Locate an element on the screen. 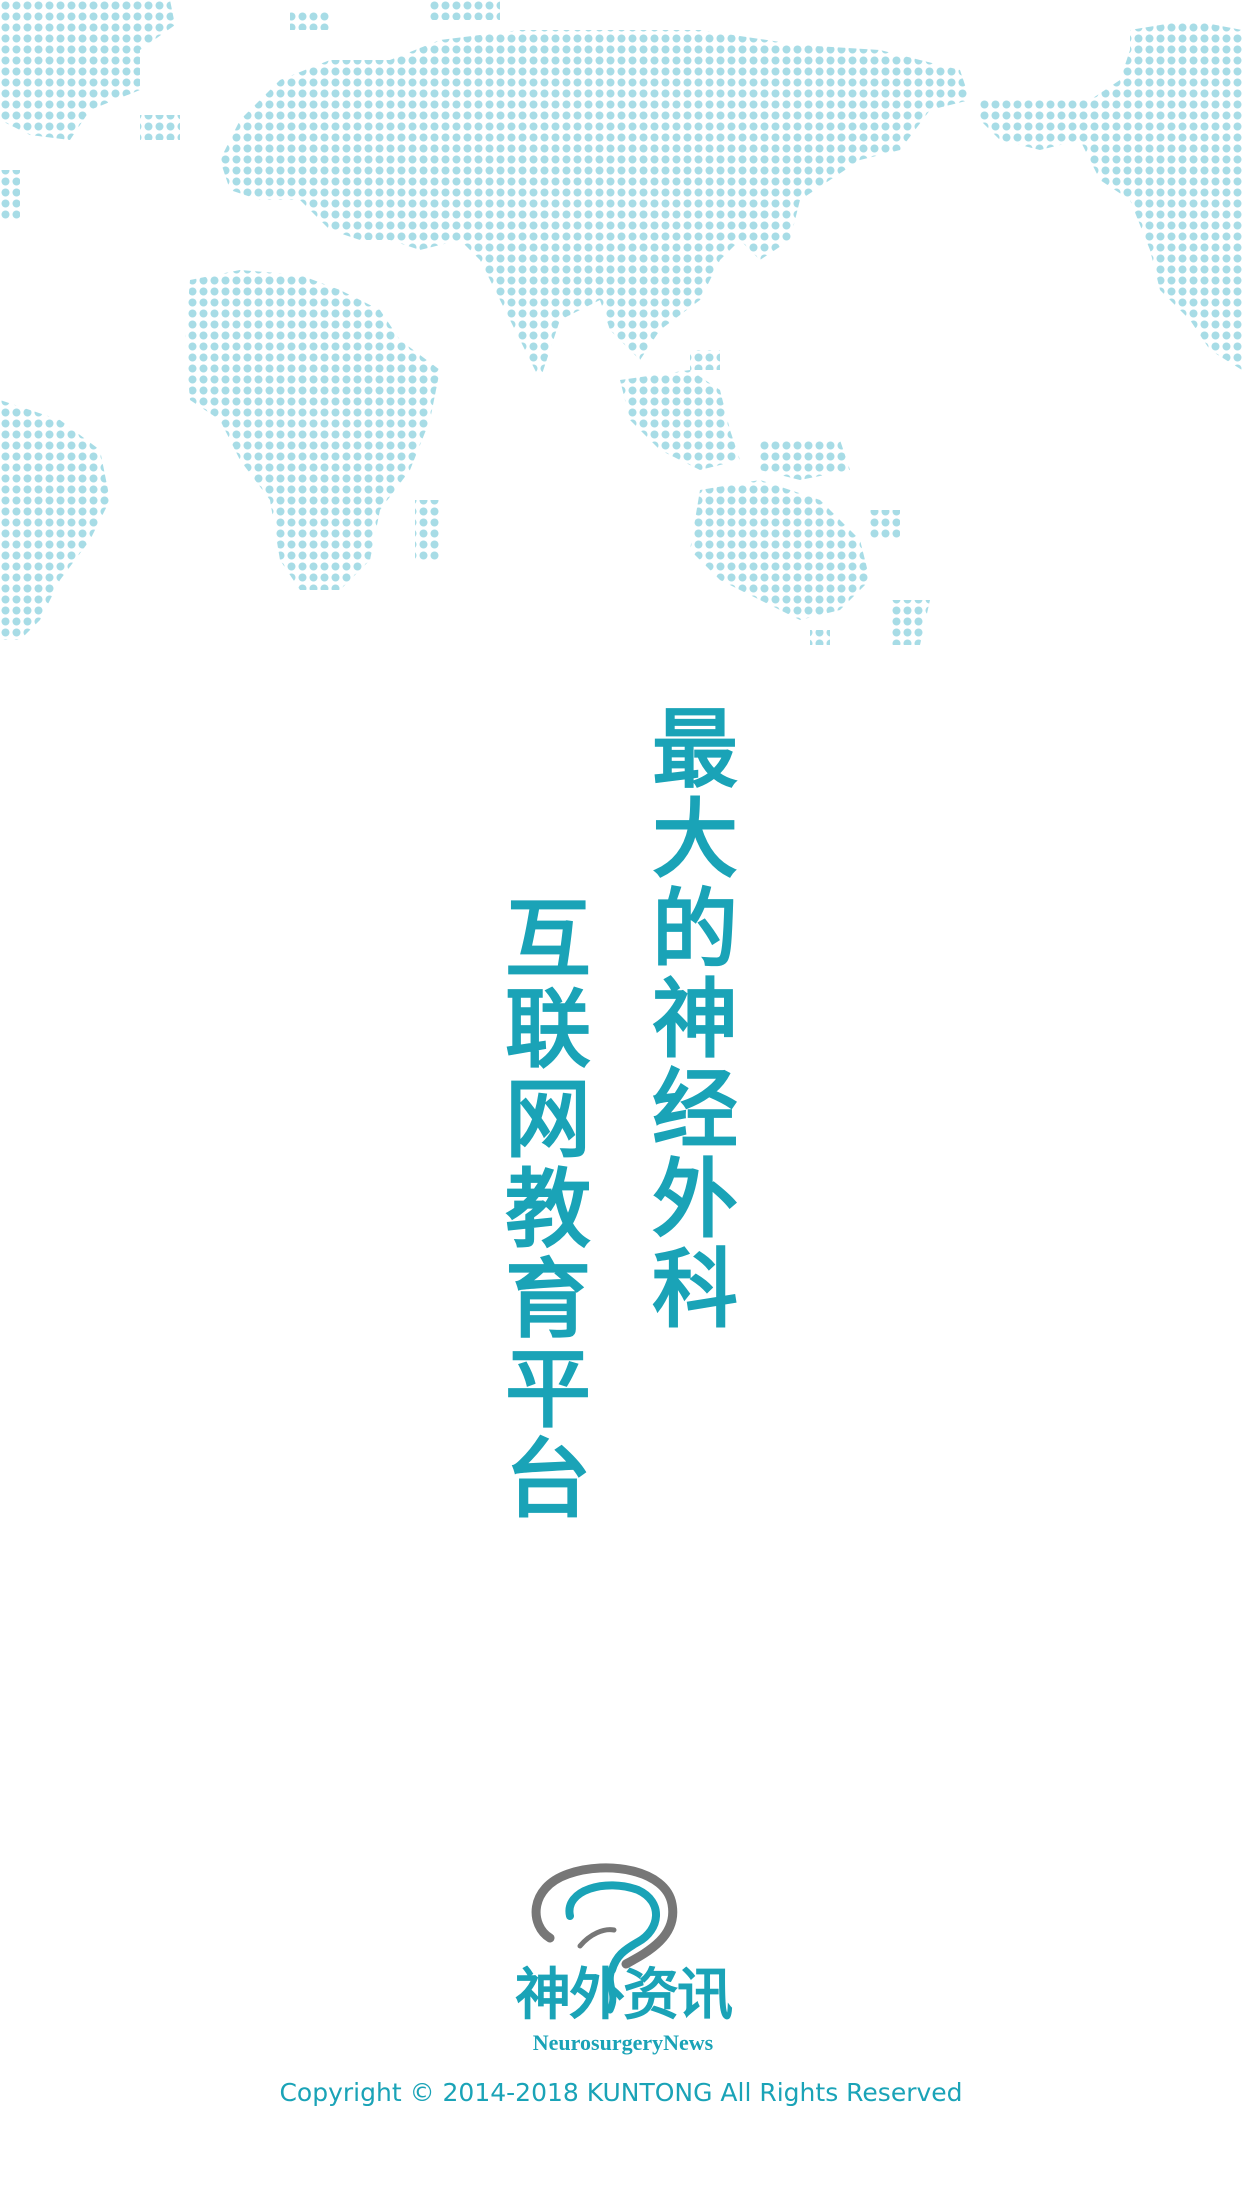 This screenshot has height=2208, width=1242. logo-name-en: NeurosurgeryNews is located at coordinates (623, 2042).